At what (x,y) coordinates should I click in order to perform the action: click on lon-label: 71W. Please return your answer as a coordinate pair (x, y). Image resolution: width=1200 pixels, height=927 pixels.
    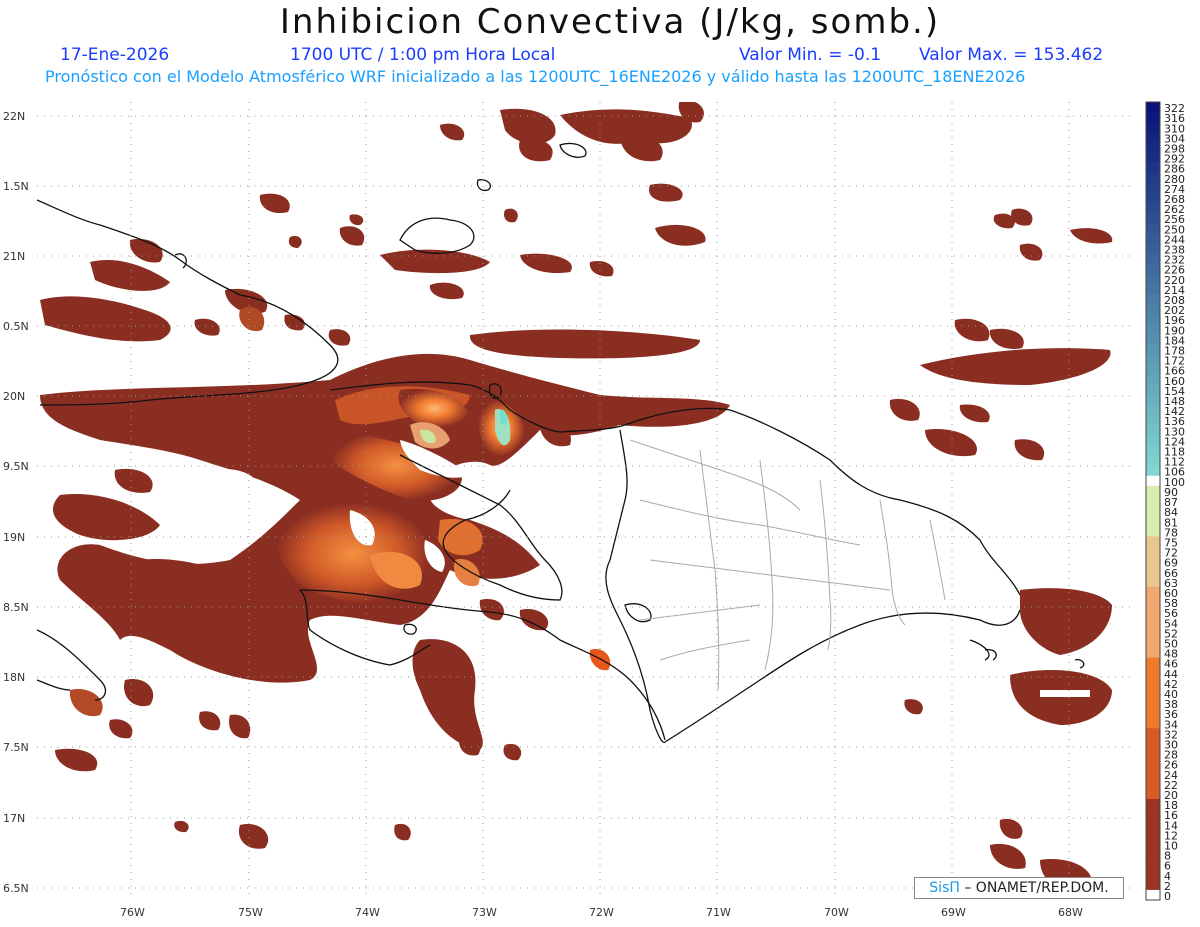
    Looking at the image, I should click on (718, 912).